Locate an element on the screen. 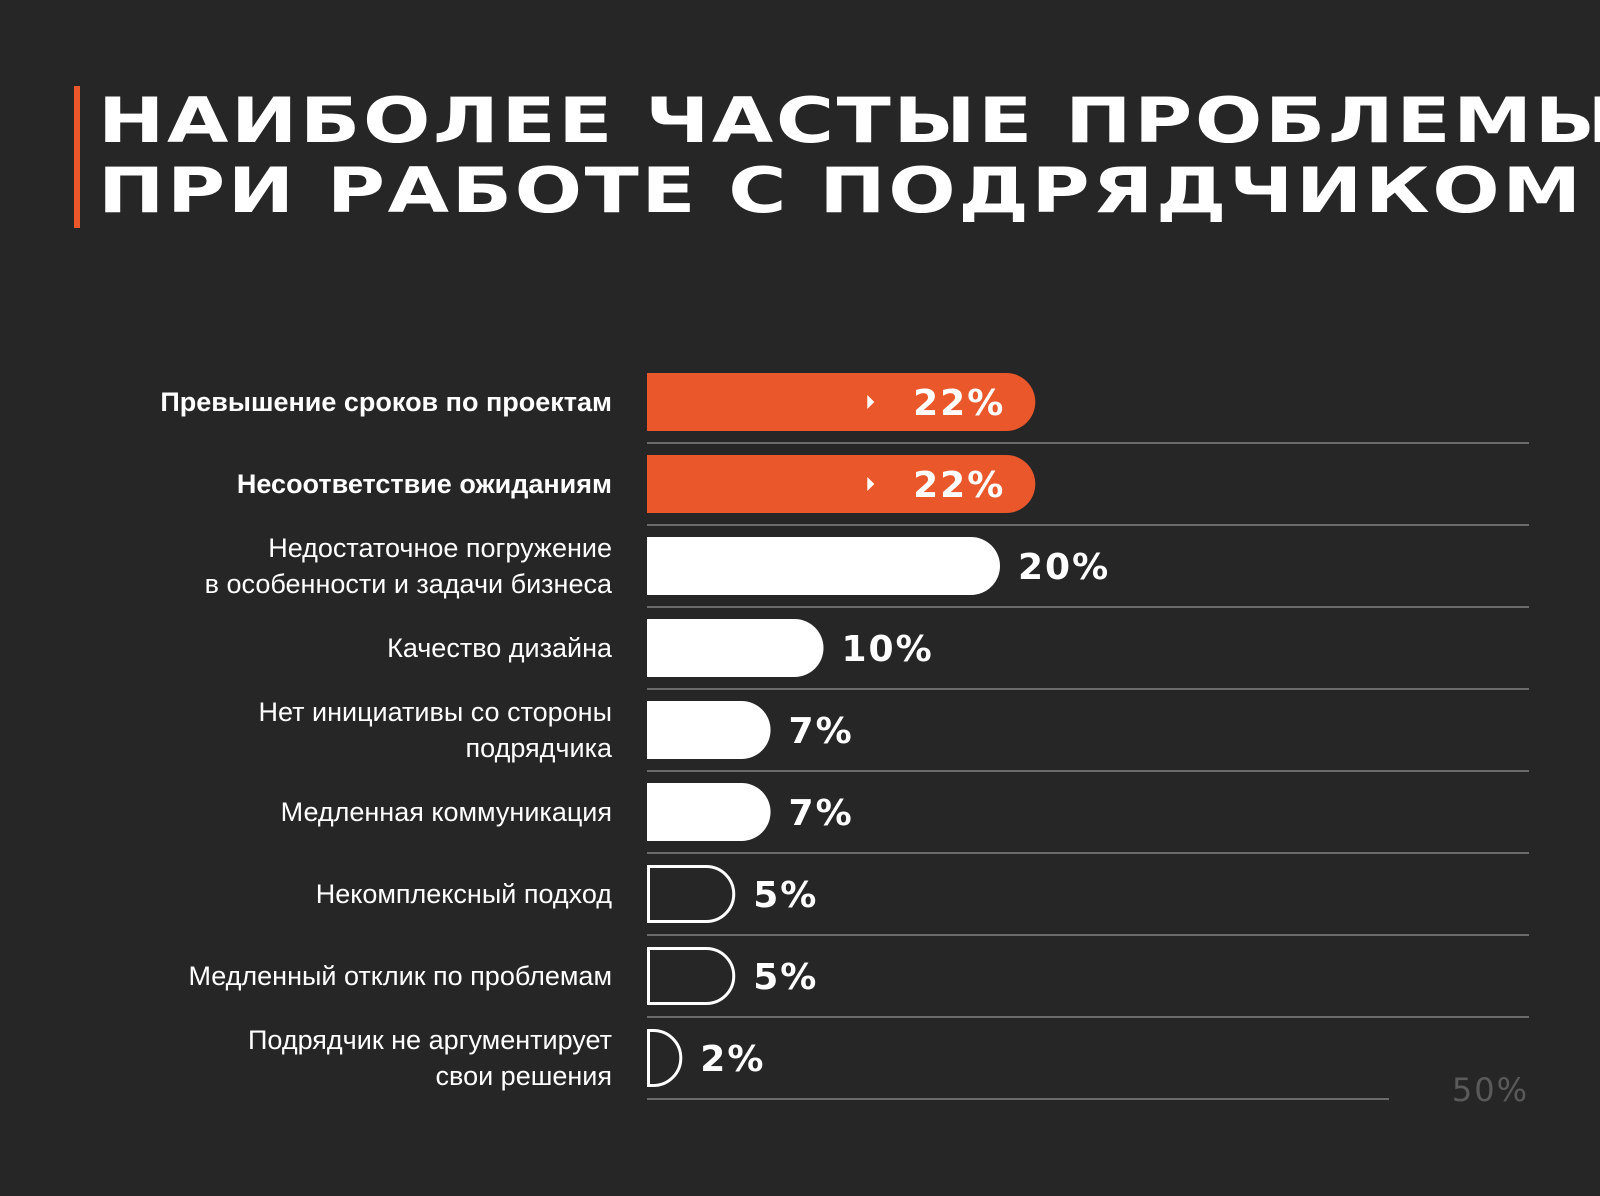 The image size is (1600, 1196). category-label: Недостаточное погружение is located at coordinates (440, 548).